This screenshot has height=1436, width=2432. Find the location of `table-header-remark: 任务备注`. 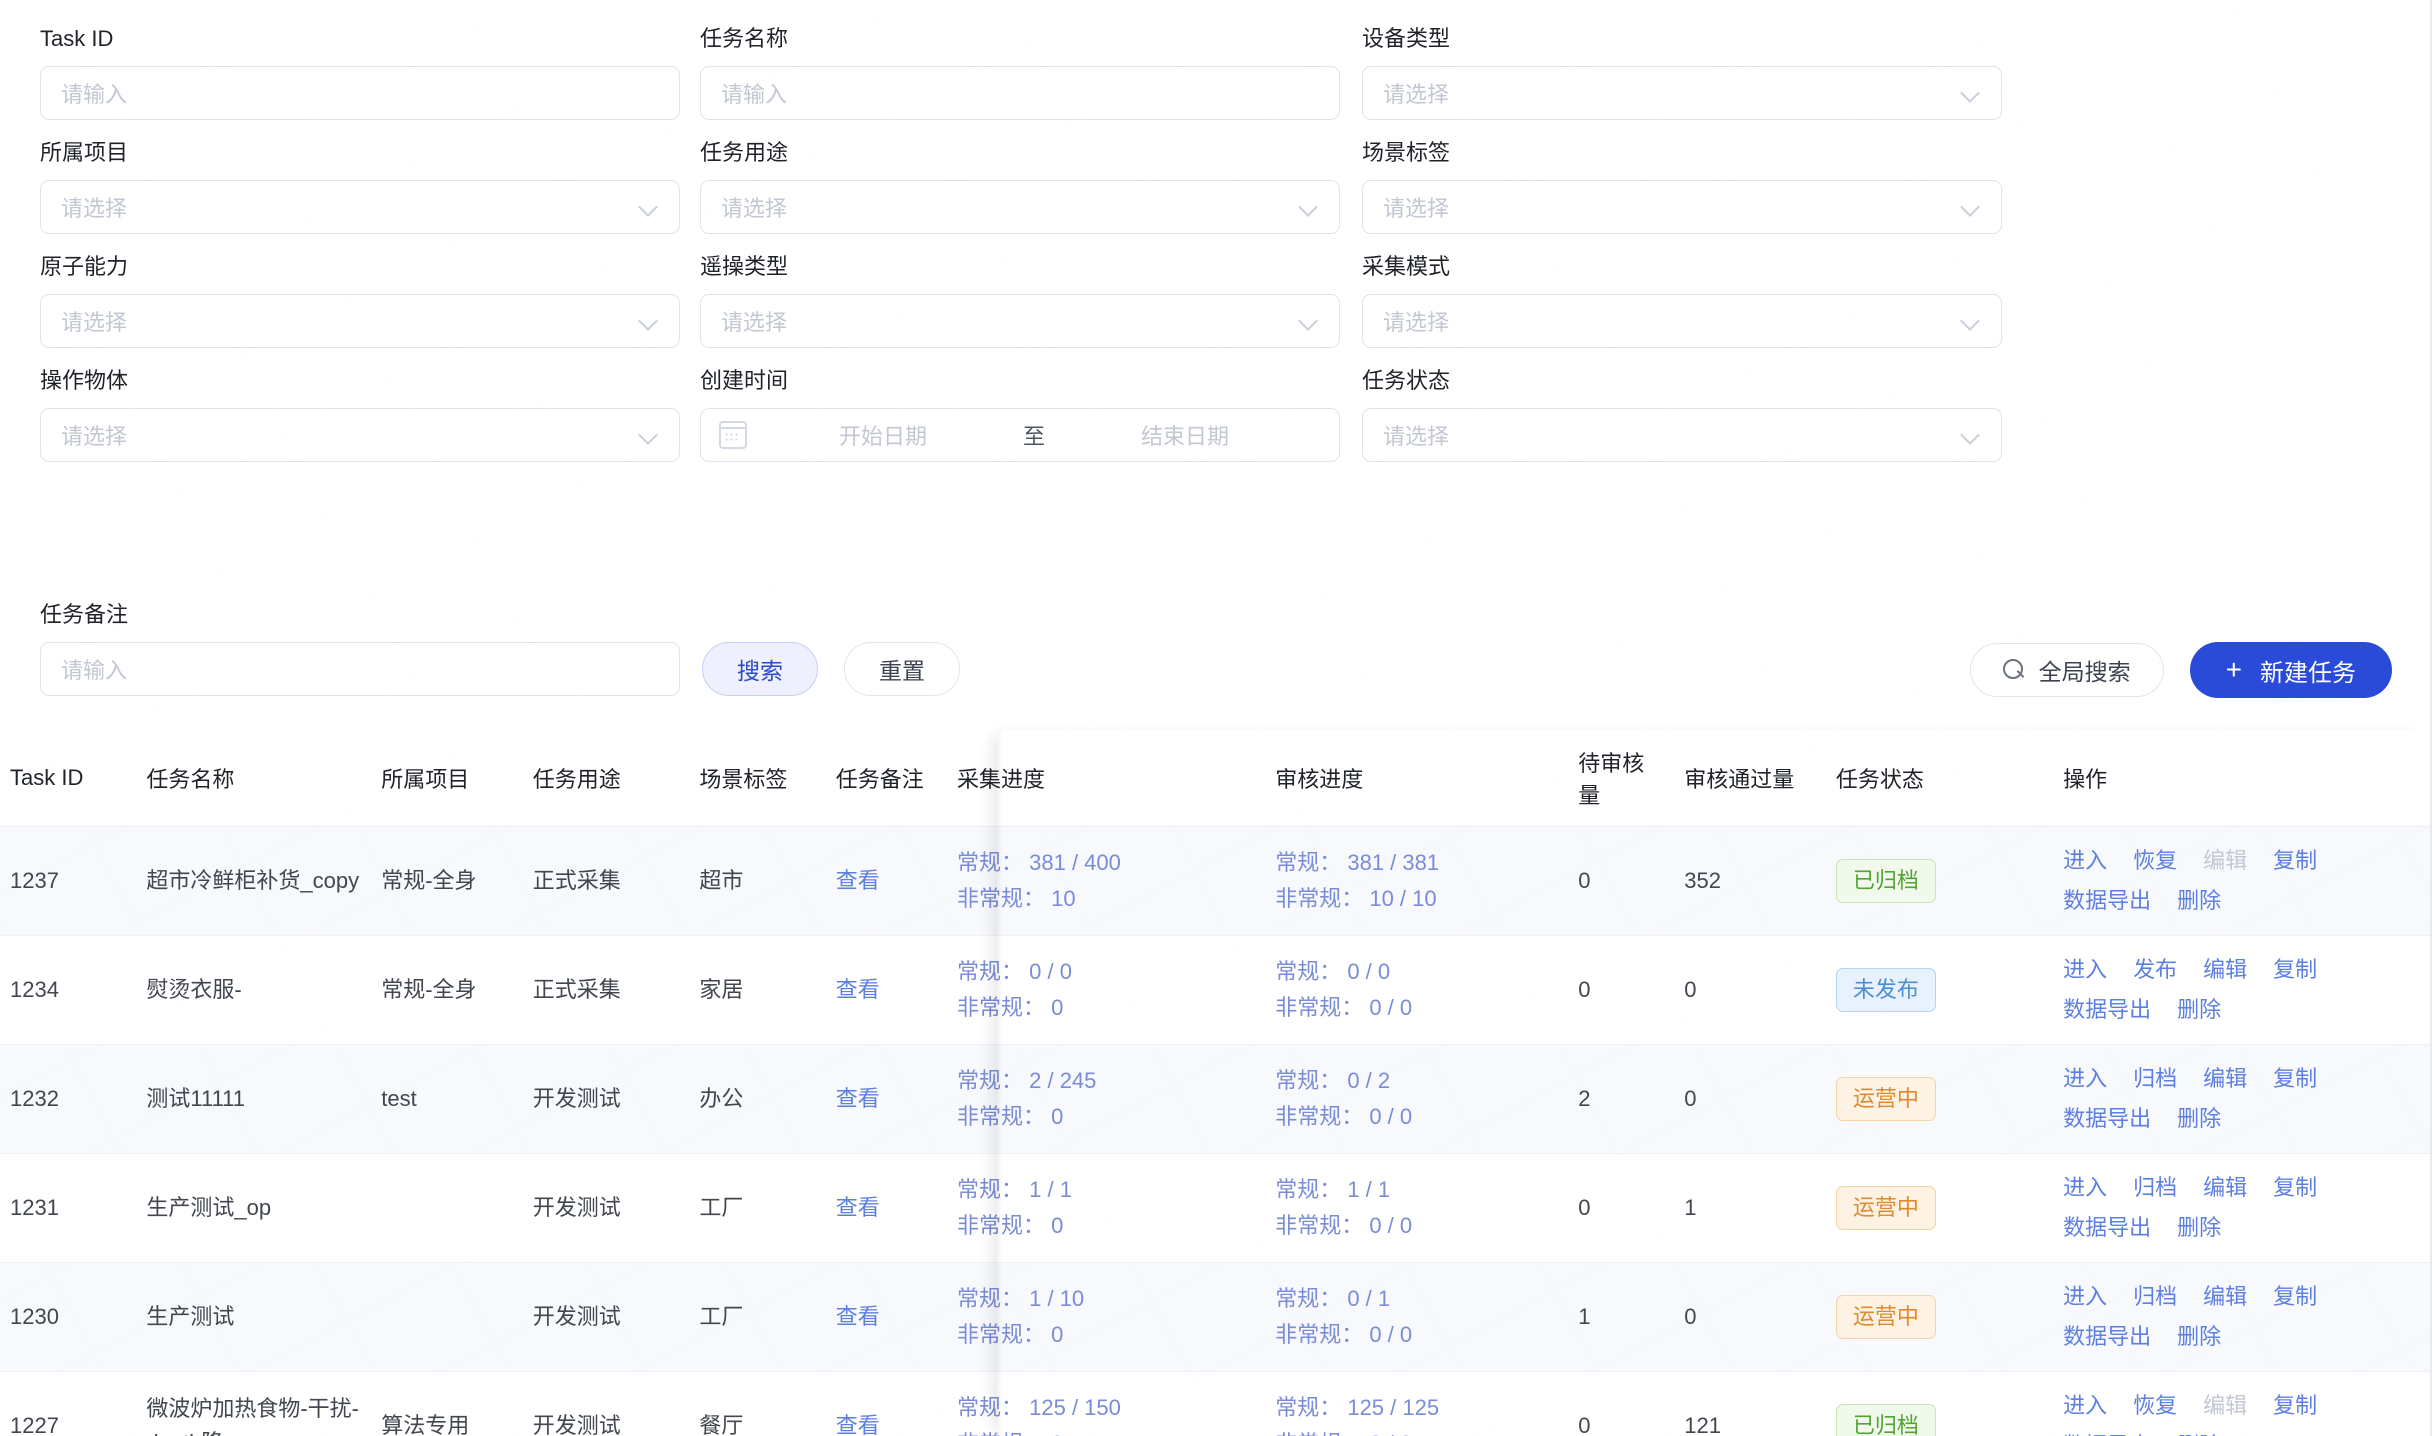

table-header-remark: 任务备注 is located at coordinates (886, 778).